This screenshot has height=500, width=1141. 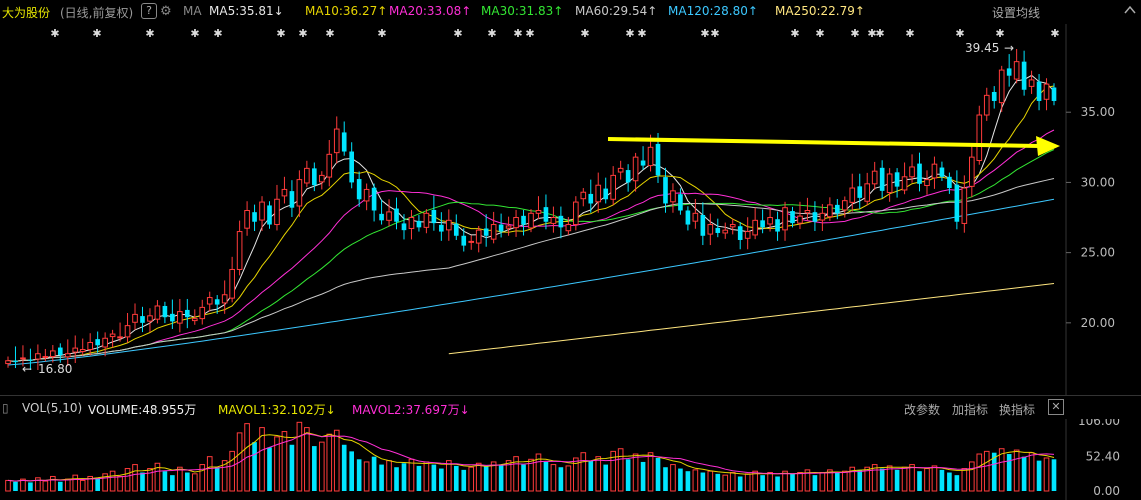 I want to click on gear-icon: ⚙, so click(x=166, y=11).